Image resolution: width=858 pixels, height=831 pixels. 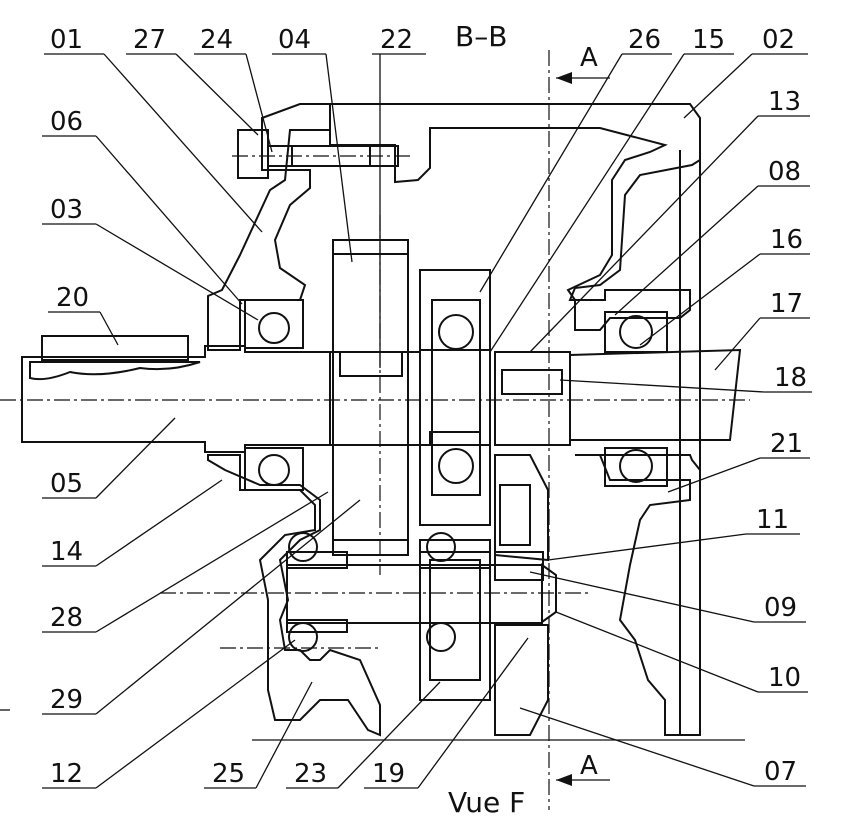 What do you see at coordinates (310, 774) in the screenshot?
I see `label-23: 23` at bounding box center [310, 774].